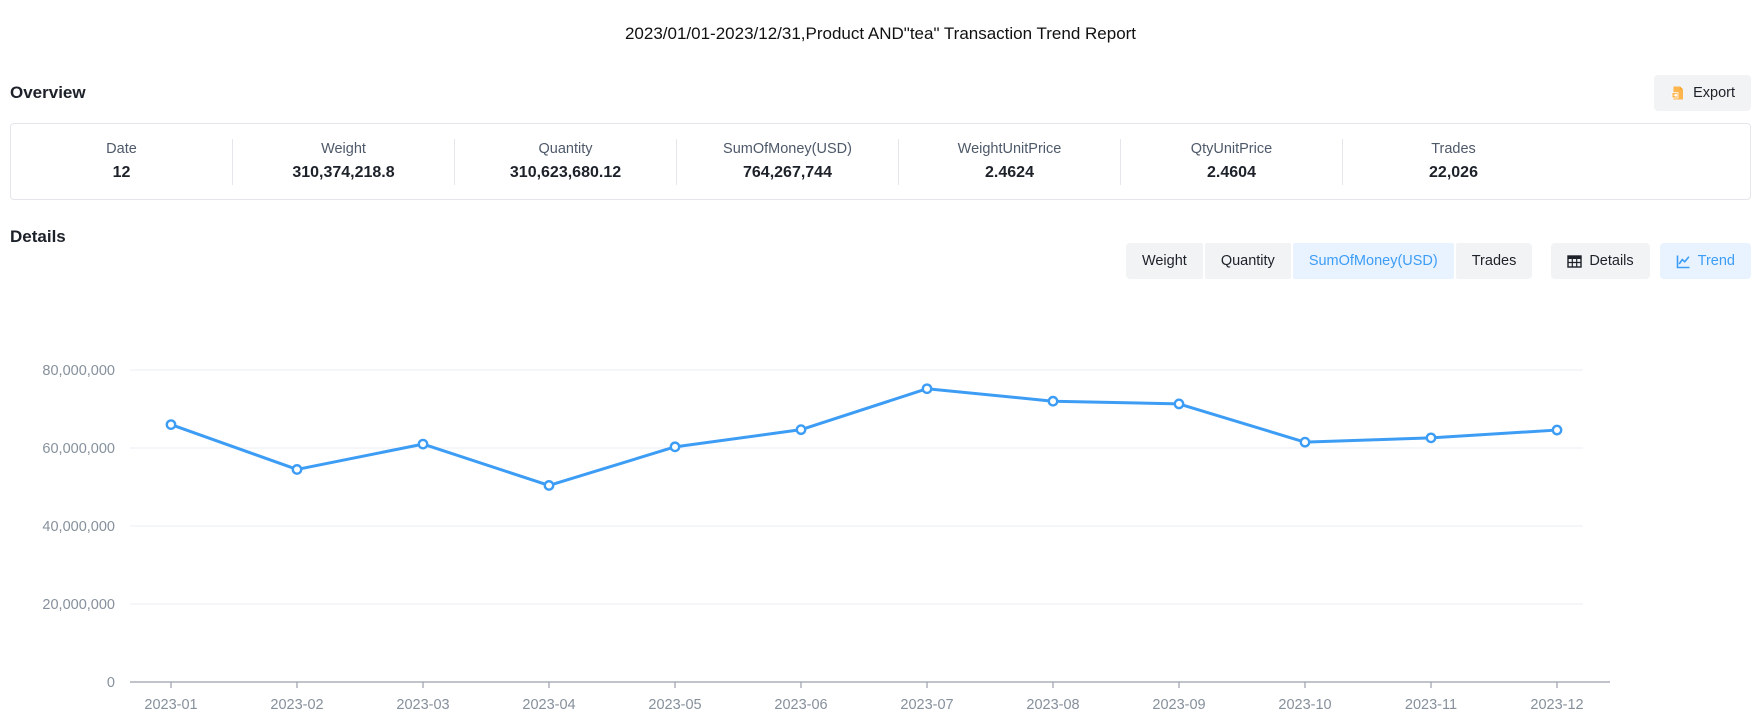 This screenshot has width=1761, height=727. What do you see at coordinates (787, 149) in the screenshot?
I see `stat-label: SumOfMoney(USD)` at bounding box center [787, 149].